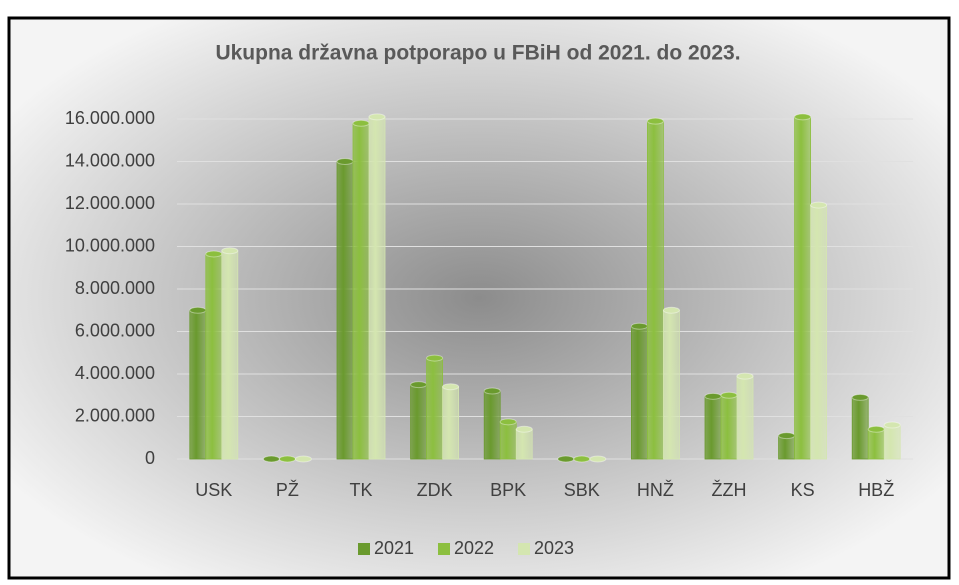  What do you see at coordinates (115, 373) in the screenshot?
I see `y-tick-label: 4.000.000` at bounding box center [115, 373].